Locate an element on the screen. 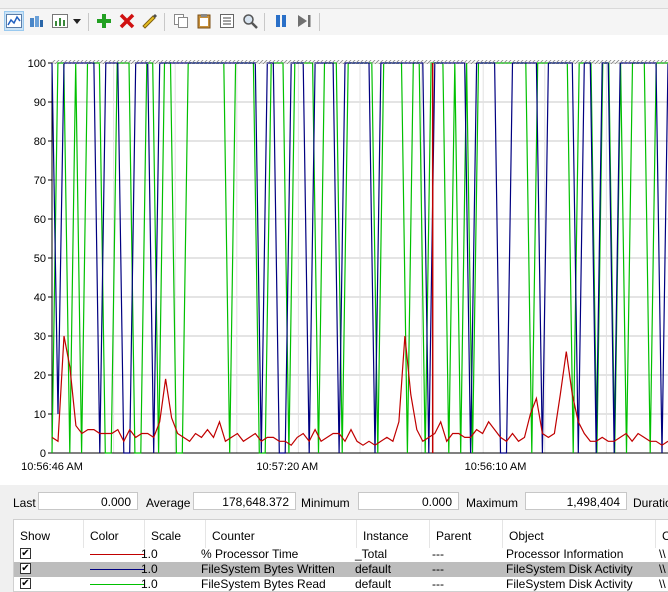 The width and height of the screenshot is (668, 592). view-histogram-button is located at coordinates (36, 21).